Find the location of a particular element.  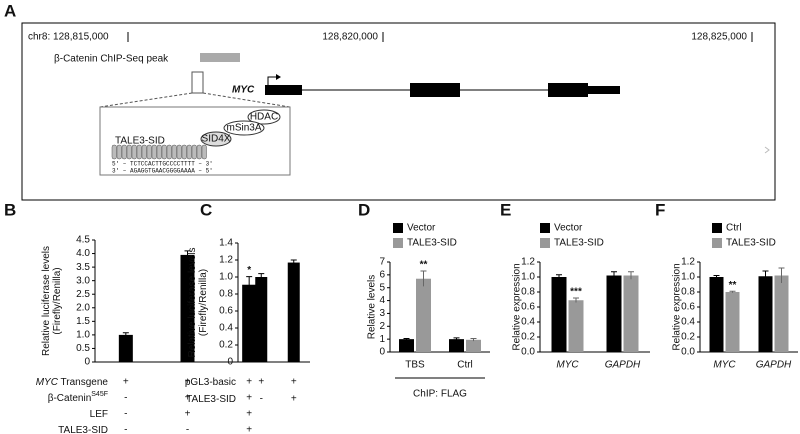

panel-label: C is located at coordinates (206, 209).